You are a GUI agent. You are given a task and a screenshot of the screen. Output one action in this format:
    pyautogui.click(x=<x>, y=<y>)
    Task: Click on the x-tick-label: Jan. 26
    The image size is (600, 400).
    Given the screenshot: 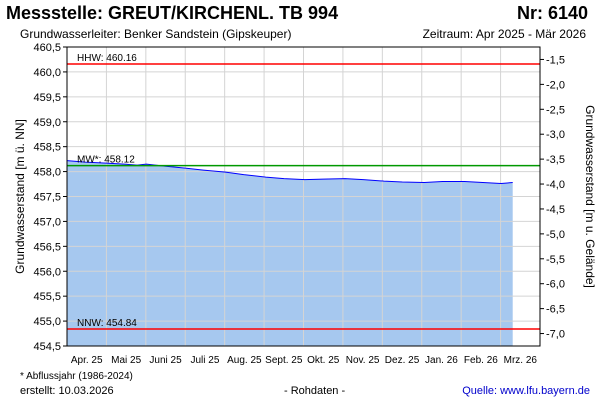 What is the action you would take?
    pyautogui.click(x=441, y=360)
    